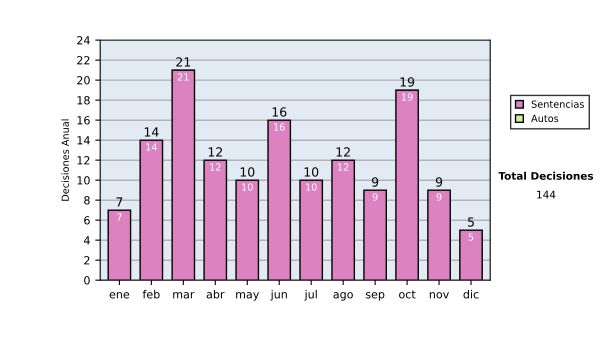  What do you see at coordinates (471, 222) in the screenshot?
I see `total-label: 5` at bounding box center [471, 222].